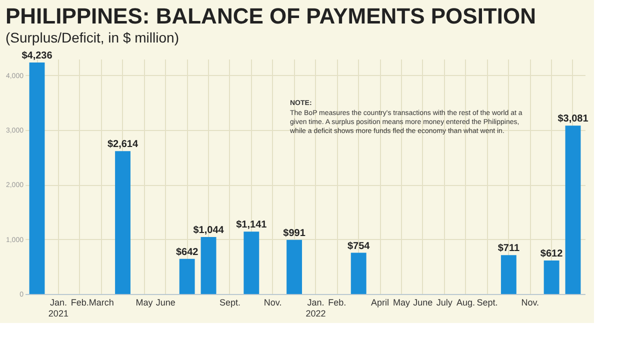 The image size is (640, 360). Describe the element at coordinates (573, 119) in the screenshot. I see `data-label: $3,081` at that location.